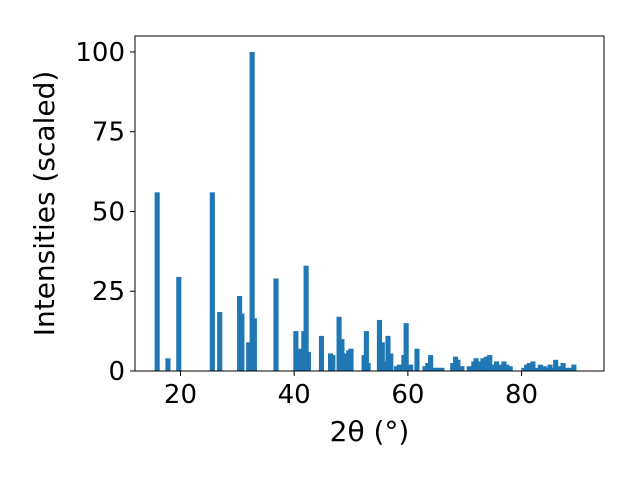  What do you see at coordinates (294, 395) in the screenshot?
I see `x-tick-label: 40` at bounding box center [294, 395].